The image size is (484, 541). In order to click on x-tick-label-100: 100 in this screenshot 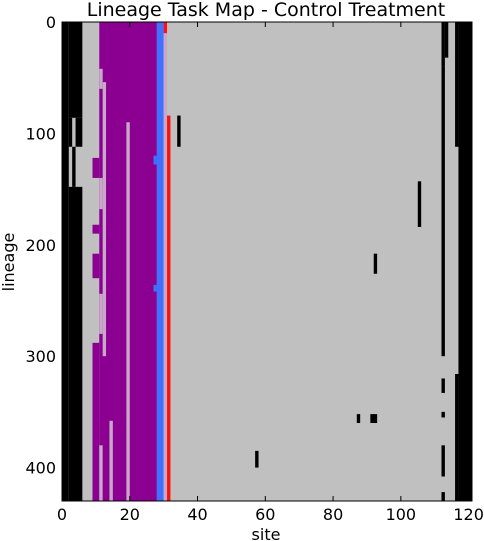, I will do `click(401, 514)`.